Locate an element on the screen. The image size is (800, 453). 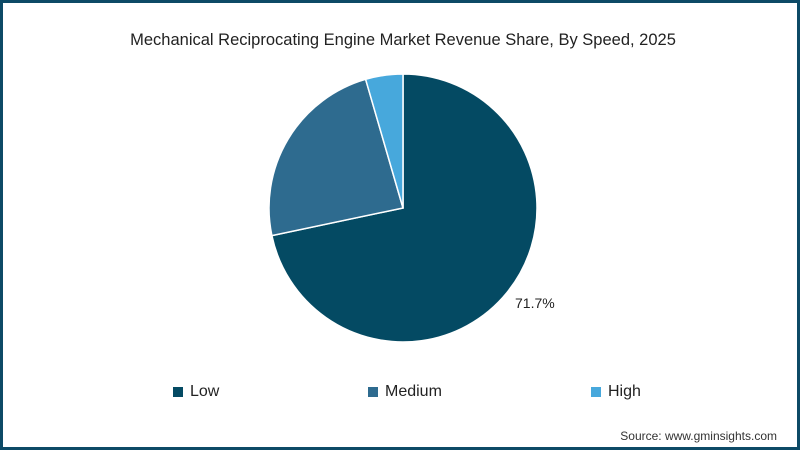
legend-label-low: Low is located at coordinates (205, 391).